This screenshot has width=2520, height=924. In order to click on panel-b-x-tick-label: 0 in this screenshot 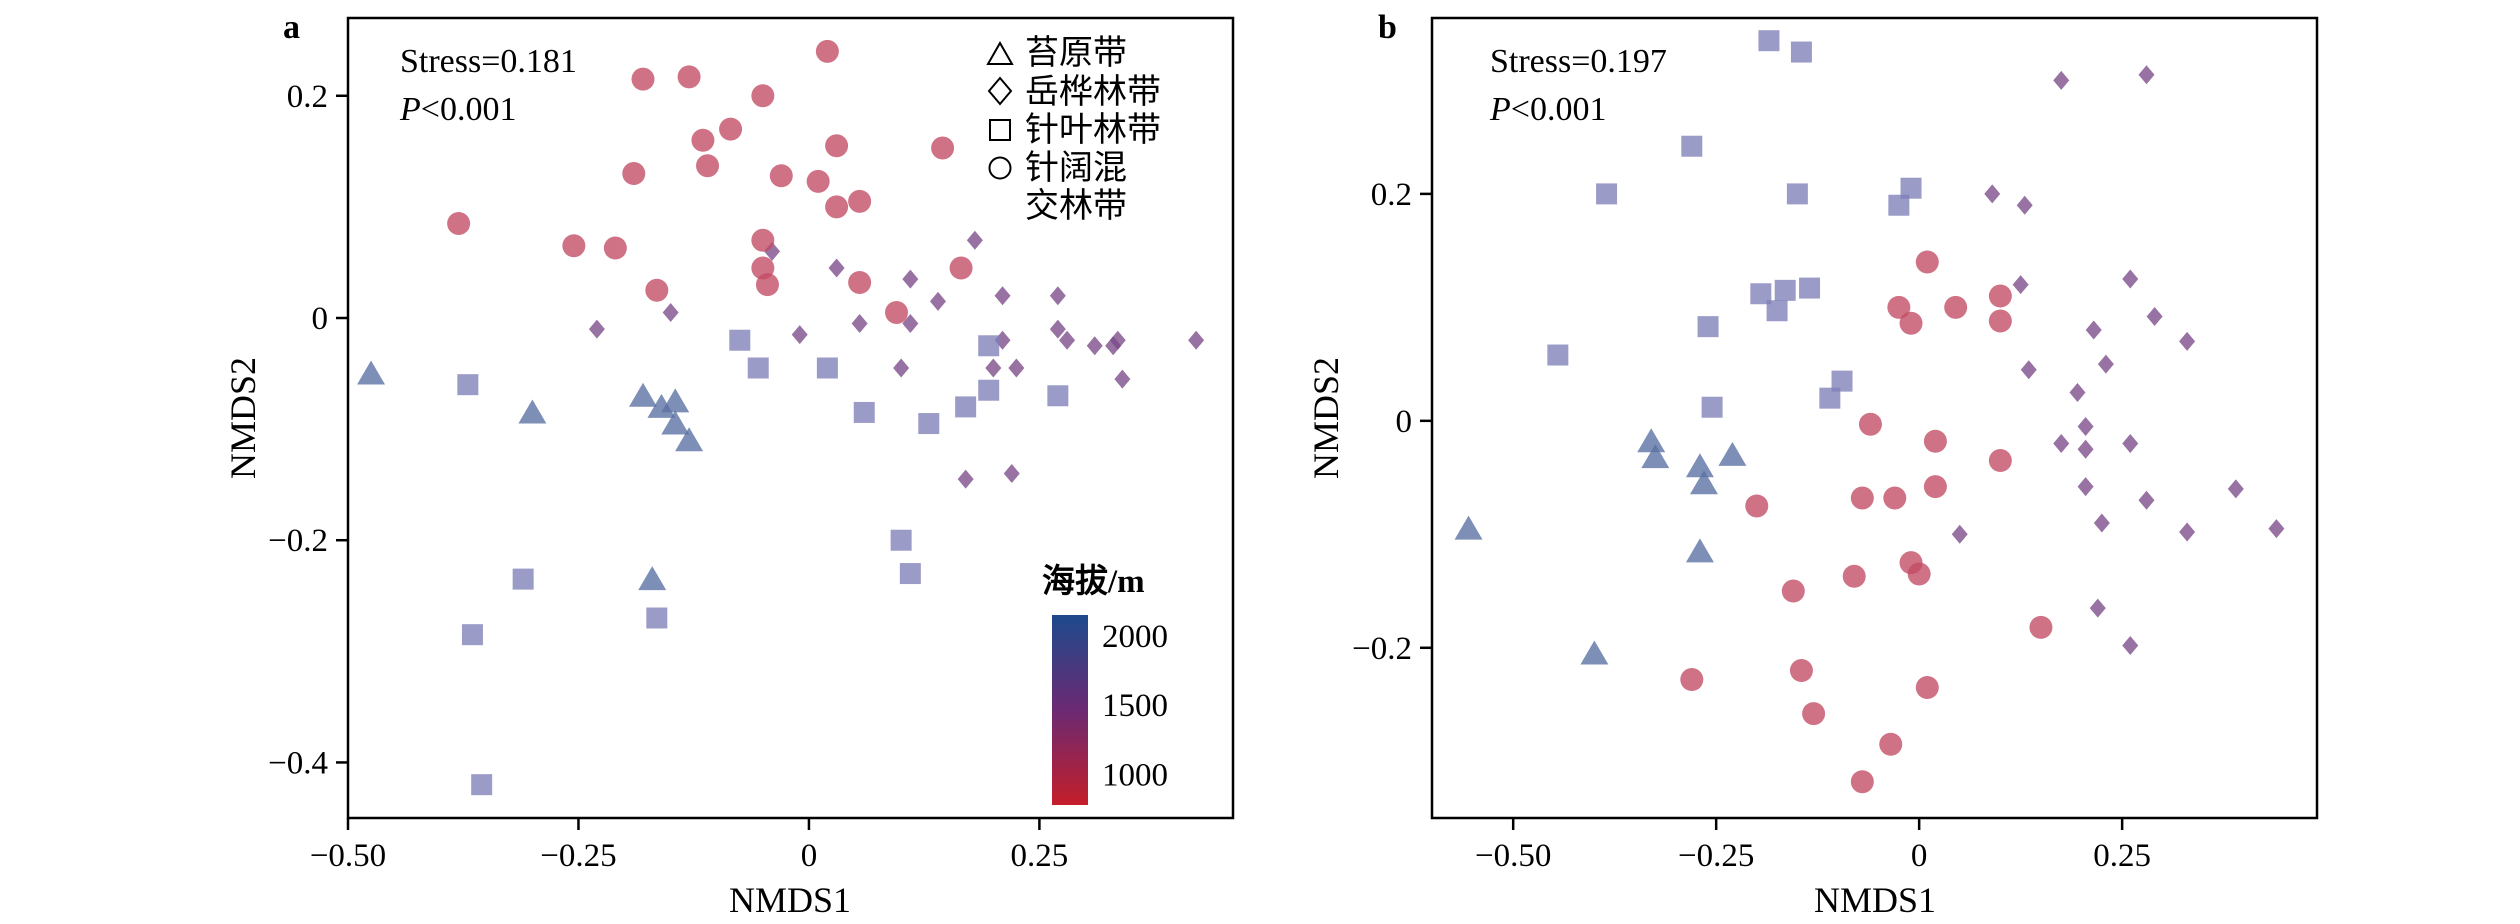, I will do `click(1919, 856)`.